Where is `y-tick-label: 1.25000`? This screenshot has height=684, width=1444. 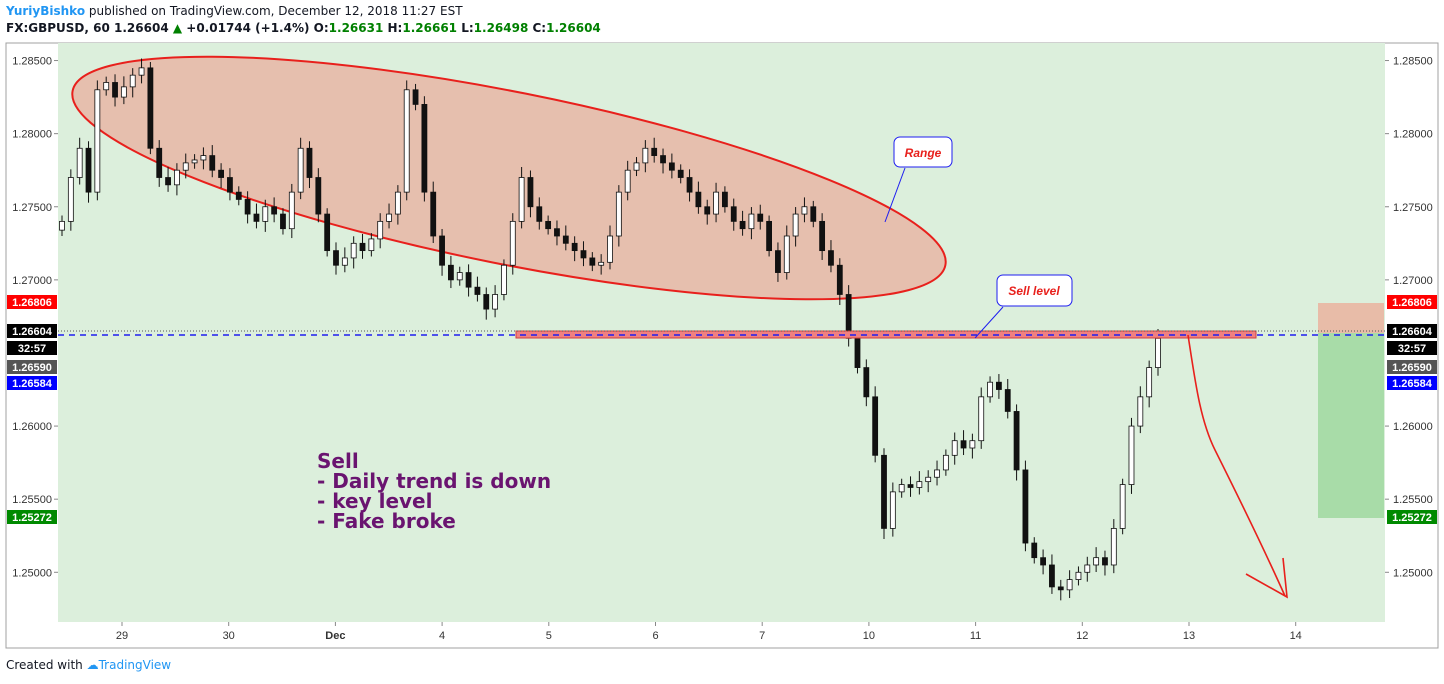
y-tick-label: 1.25000 is located at coordinates (1413, 573).